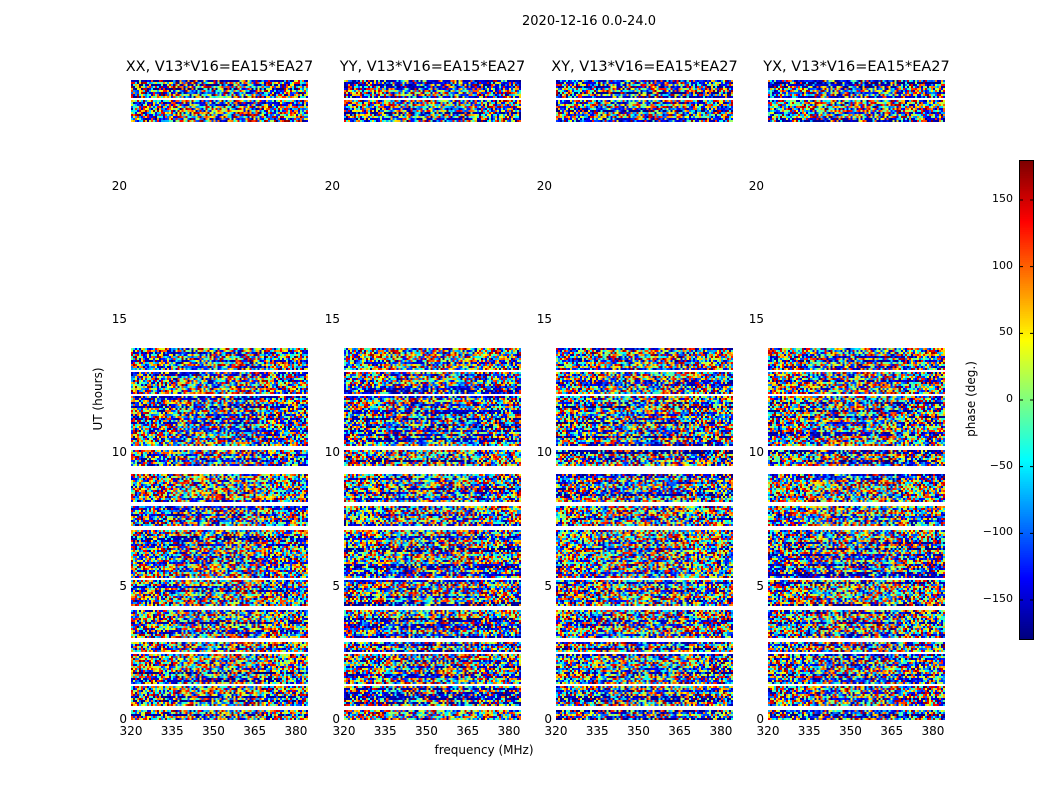 This screenshot has height=800, width=1050. I want to click on panel-title: XX, V13*V16=EA15*EA27, so click(219, 67).